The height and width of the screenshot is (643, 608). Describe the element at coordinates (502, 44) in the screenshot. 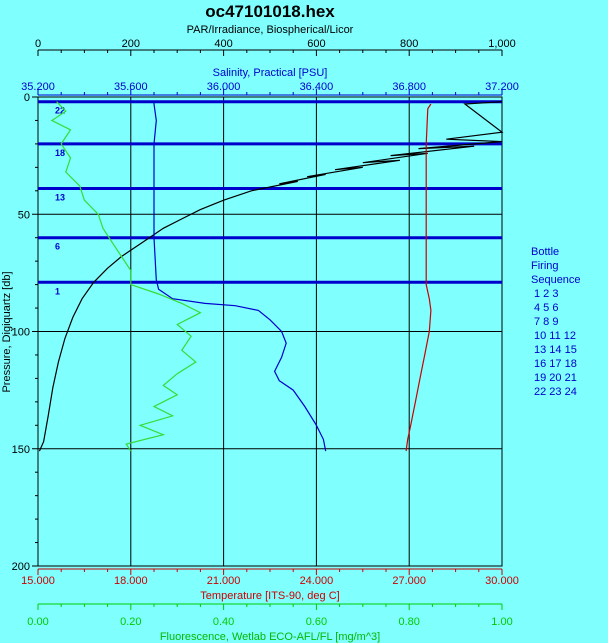

I see `par-axis-tick-label: 1,000` at that location.